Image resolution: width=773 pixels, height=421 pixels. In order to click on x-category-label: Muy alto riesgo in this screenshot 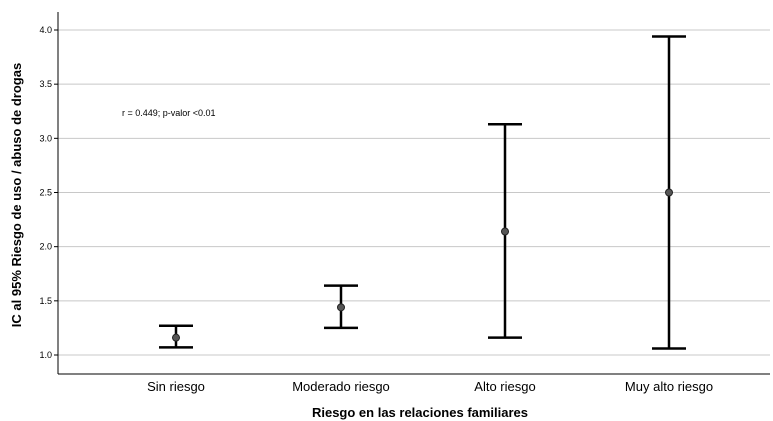, I will do `click(669, 386)`.